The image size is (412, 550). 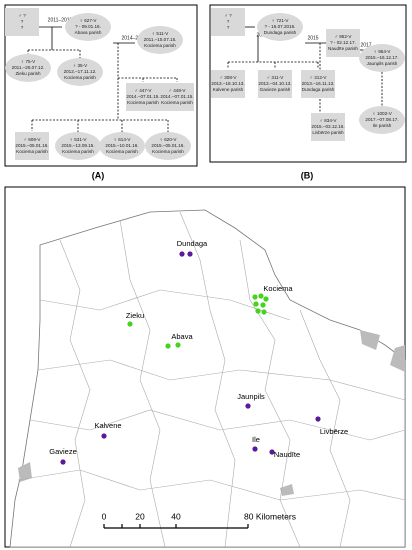 What do you see at coordinates (89, 20) in the screenshot?
I see `node-text: ♀ 627-V` at bounding box center [89, 20].